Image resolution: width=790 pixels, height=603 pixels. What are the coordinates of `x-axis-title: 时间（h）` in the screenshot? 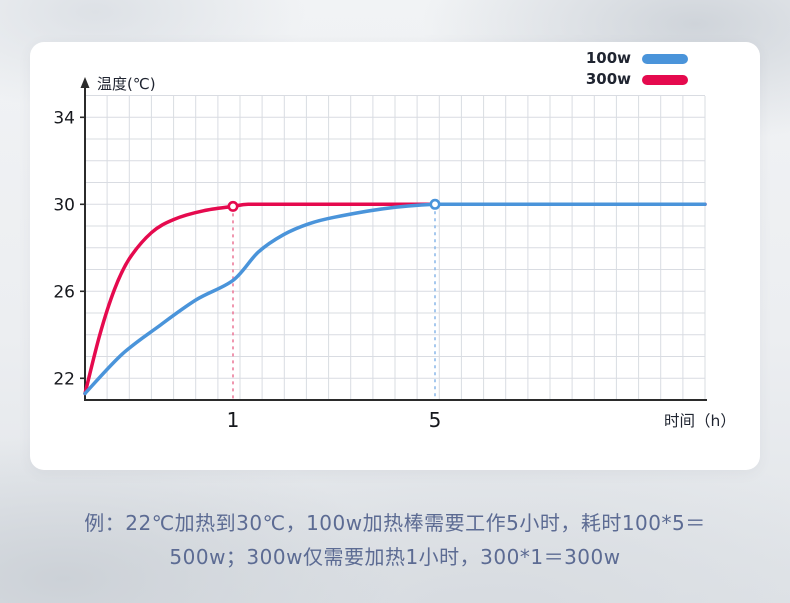 It's located at (700, 421).